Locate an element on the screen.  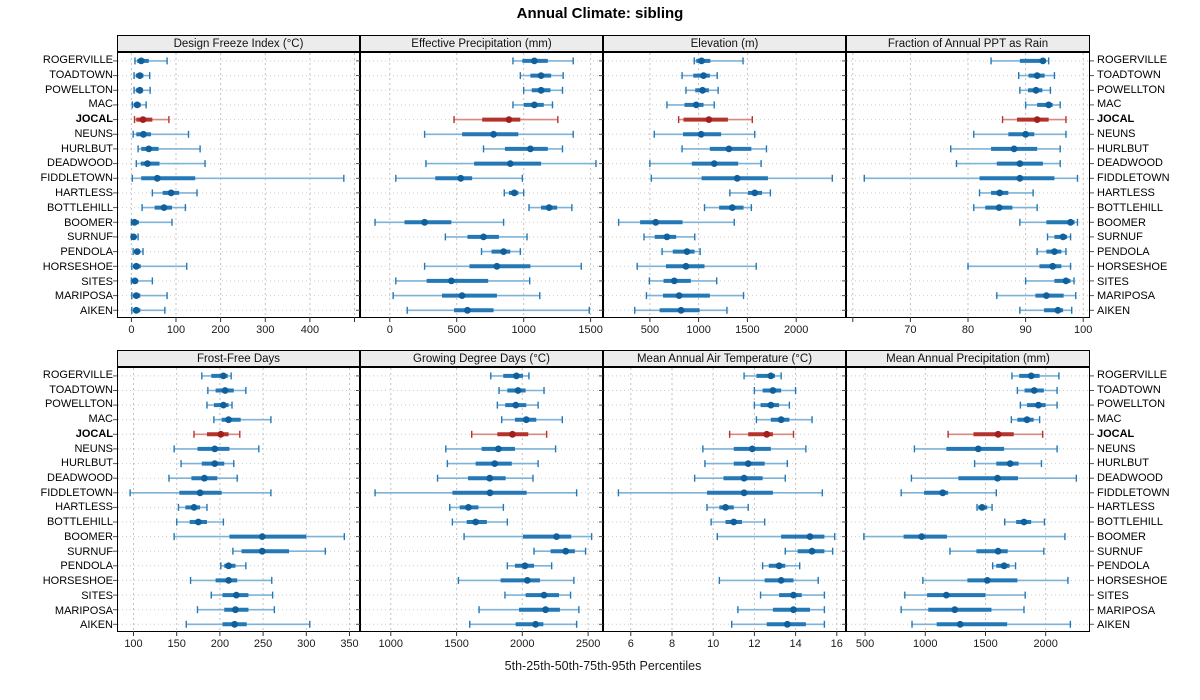
series-row-mac is located at coordinates (968, 105).